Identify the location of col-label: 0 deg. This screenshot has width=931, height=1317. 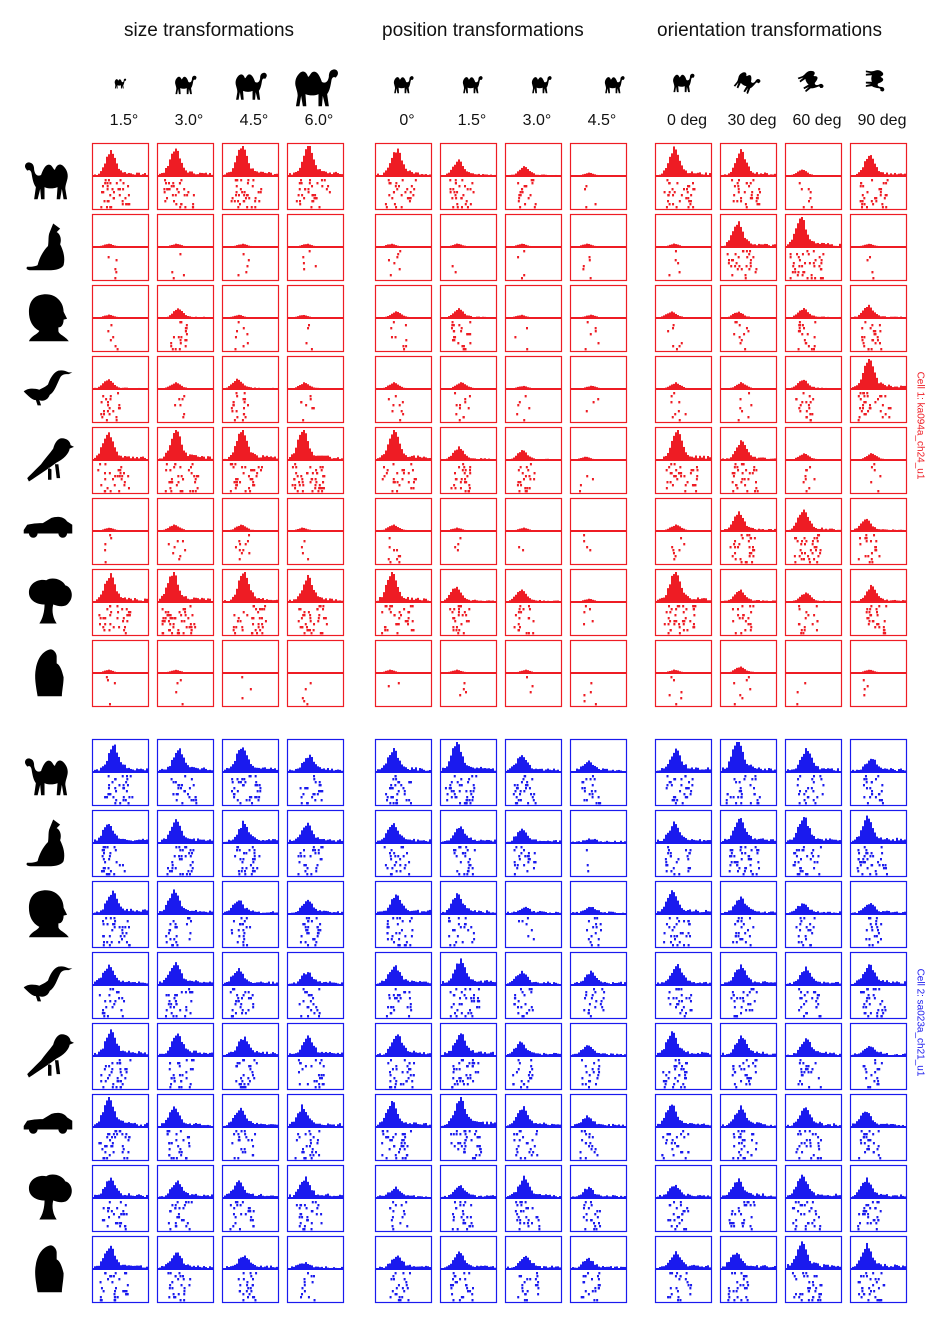
(687, 120).